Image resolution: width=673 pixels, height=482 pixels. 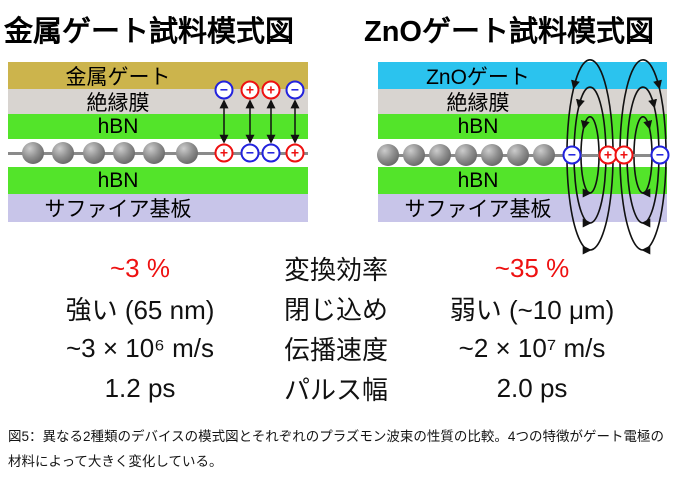 I want to click on metal-gate-layer-label: 金属ゲート, so click(x=118, y=77).